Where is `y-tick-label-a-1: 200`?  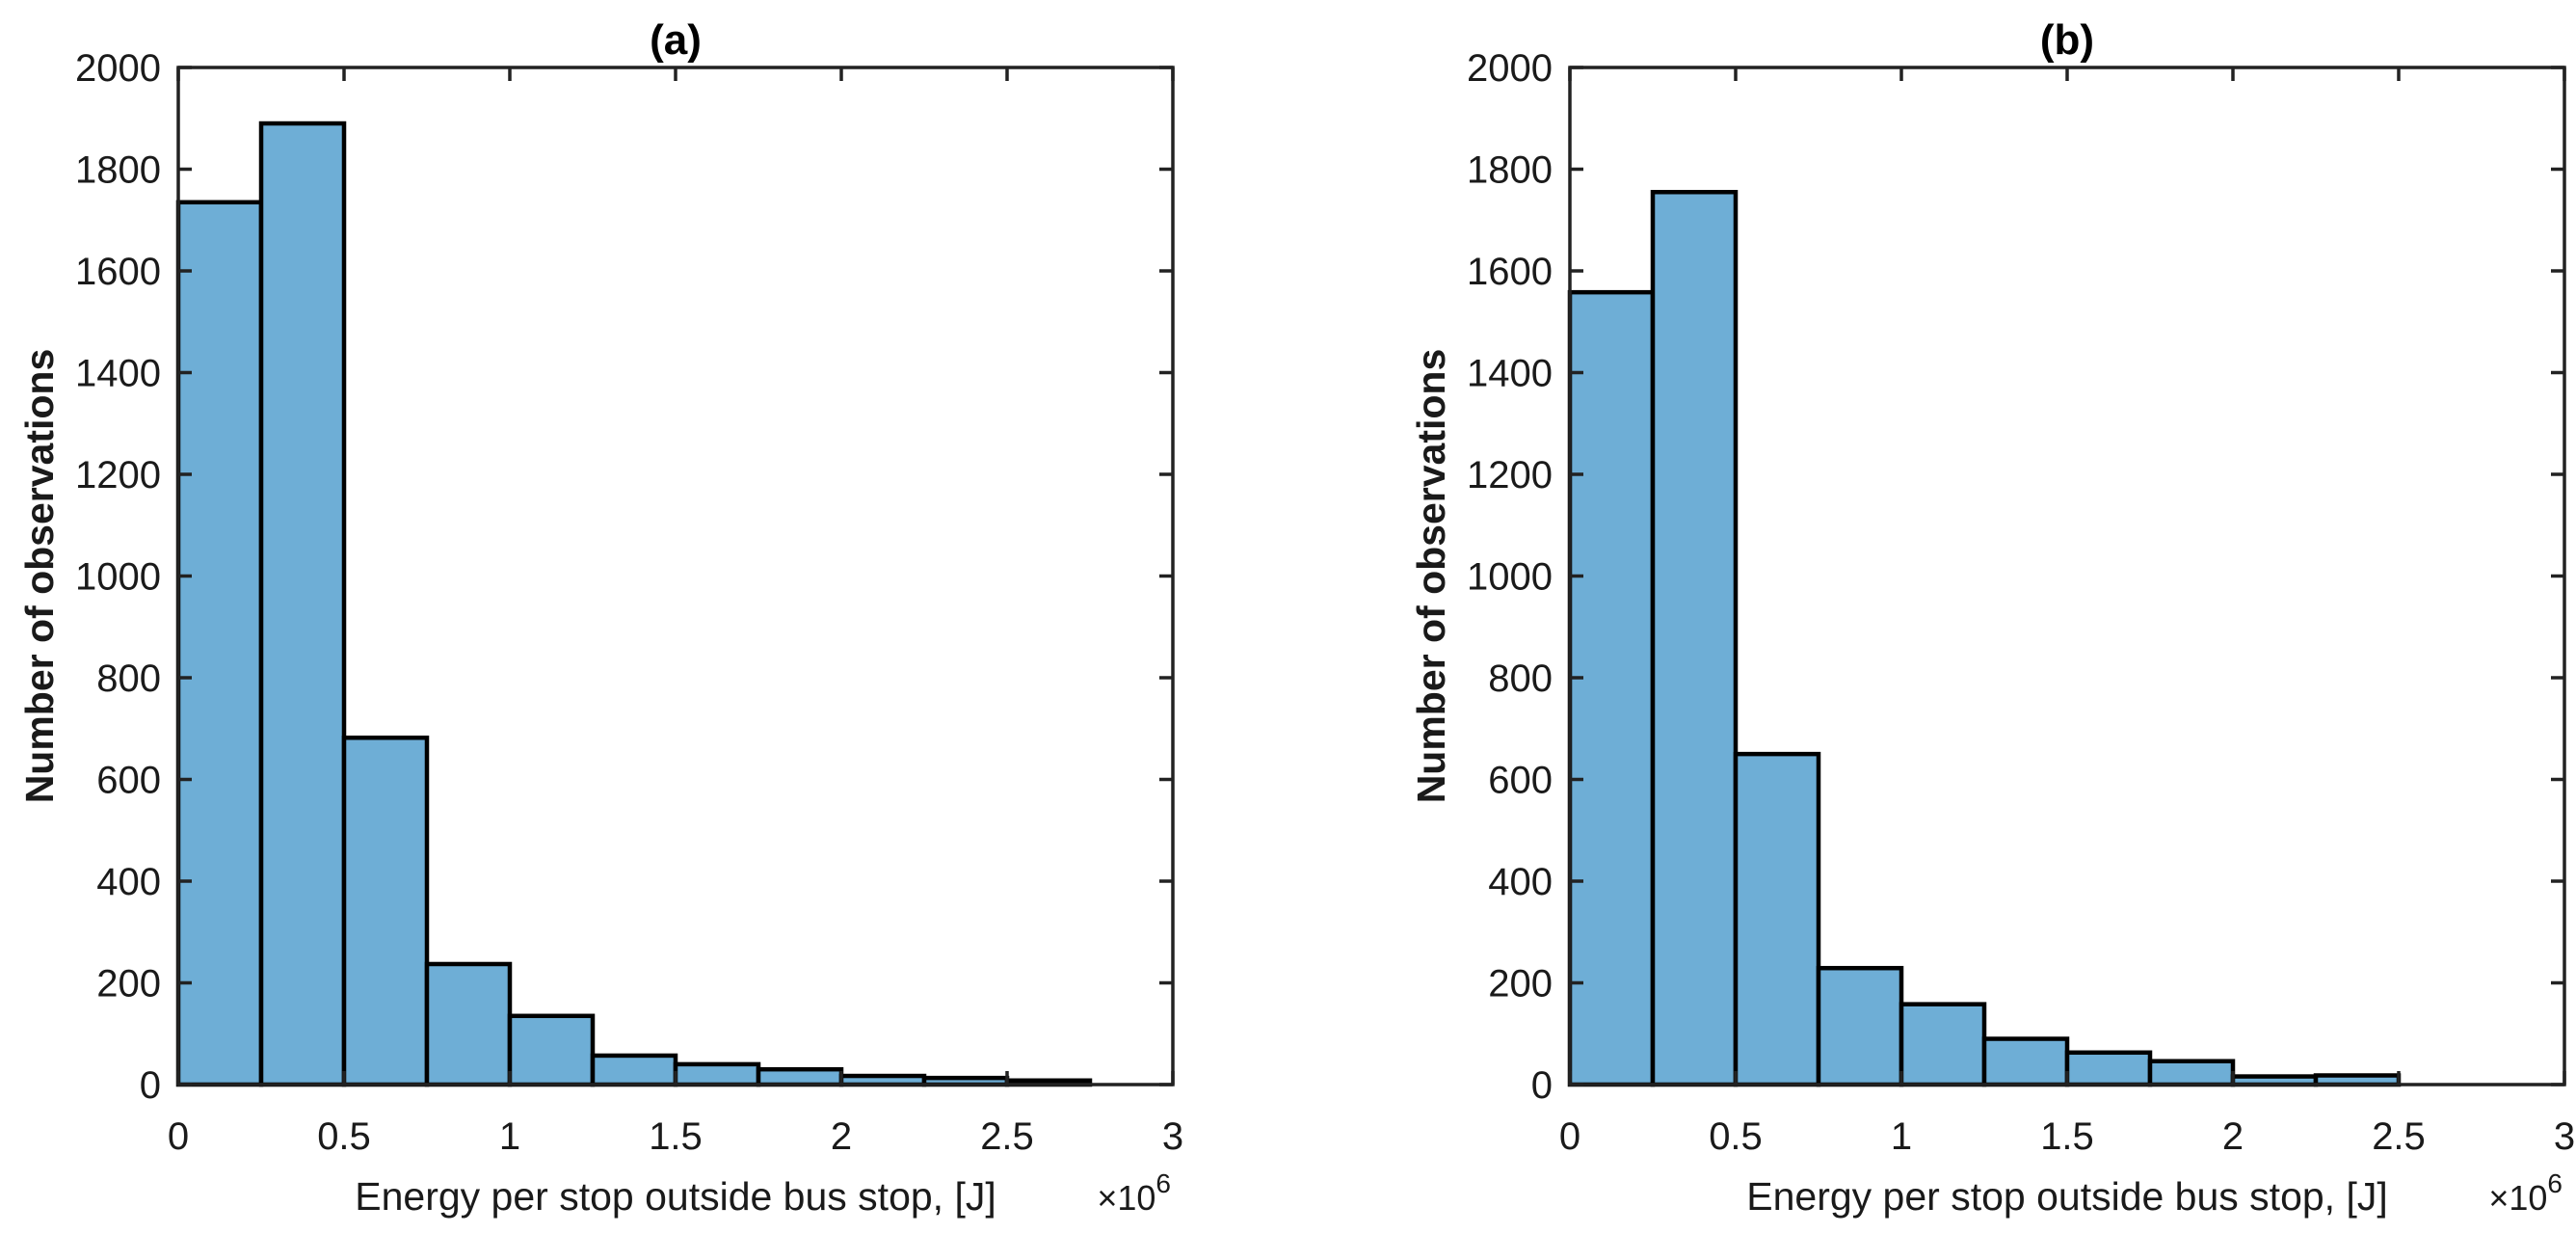 y-tick-label-a-1: 200 is located at coordinates (128, 984).